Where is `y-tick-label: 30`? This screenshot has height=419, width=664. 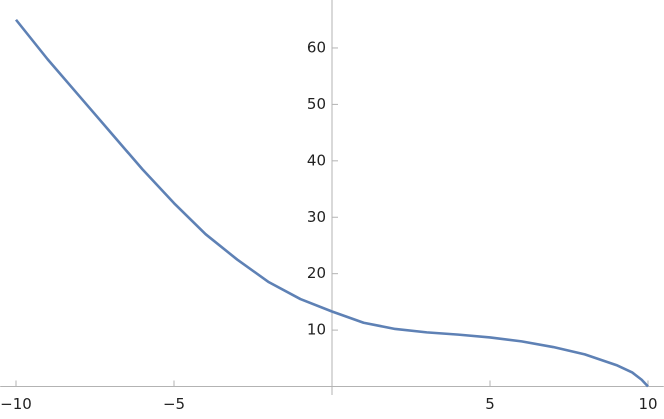
y-tick-label: 30 is located at coordinates (316, 217).